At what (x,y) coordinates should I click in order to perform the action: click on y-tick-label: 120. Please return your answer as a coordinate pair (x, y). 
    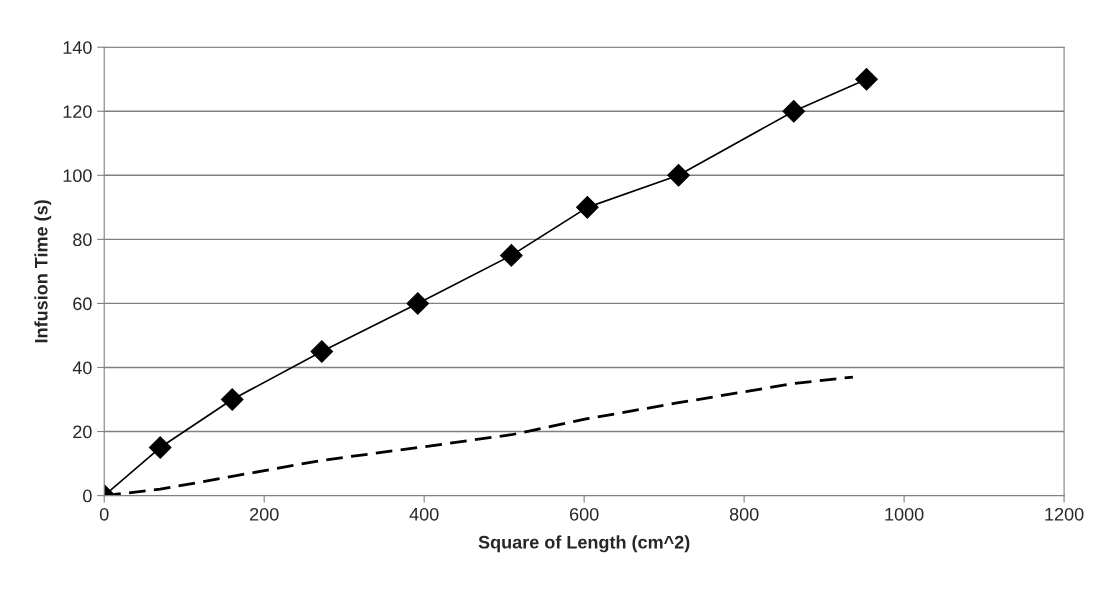
    Looking at the image, I should click on (77, 111).